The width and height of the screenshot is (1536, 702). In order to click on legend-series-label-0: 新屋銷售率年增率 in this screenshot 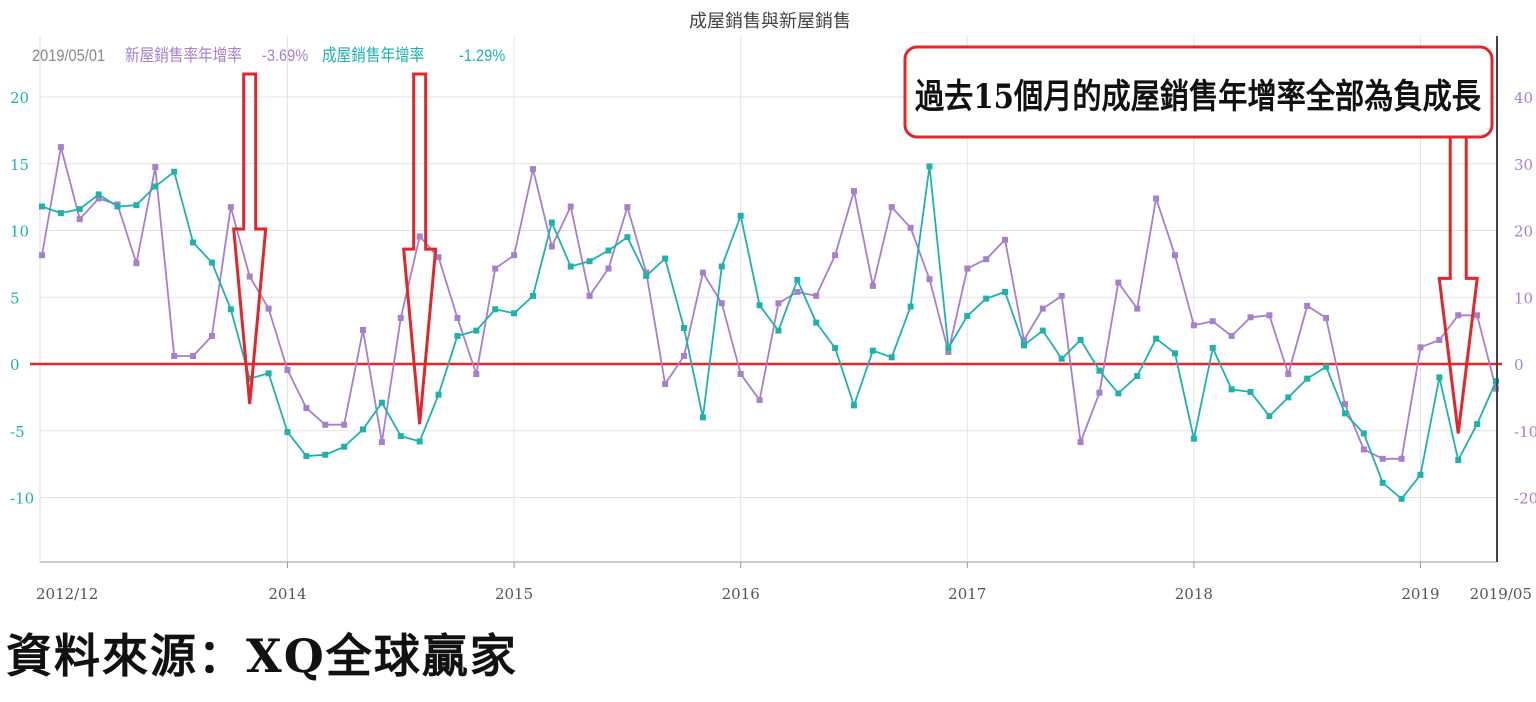, I will do `click(183, 55)`.